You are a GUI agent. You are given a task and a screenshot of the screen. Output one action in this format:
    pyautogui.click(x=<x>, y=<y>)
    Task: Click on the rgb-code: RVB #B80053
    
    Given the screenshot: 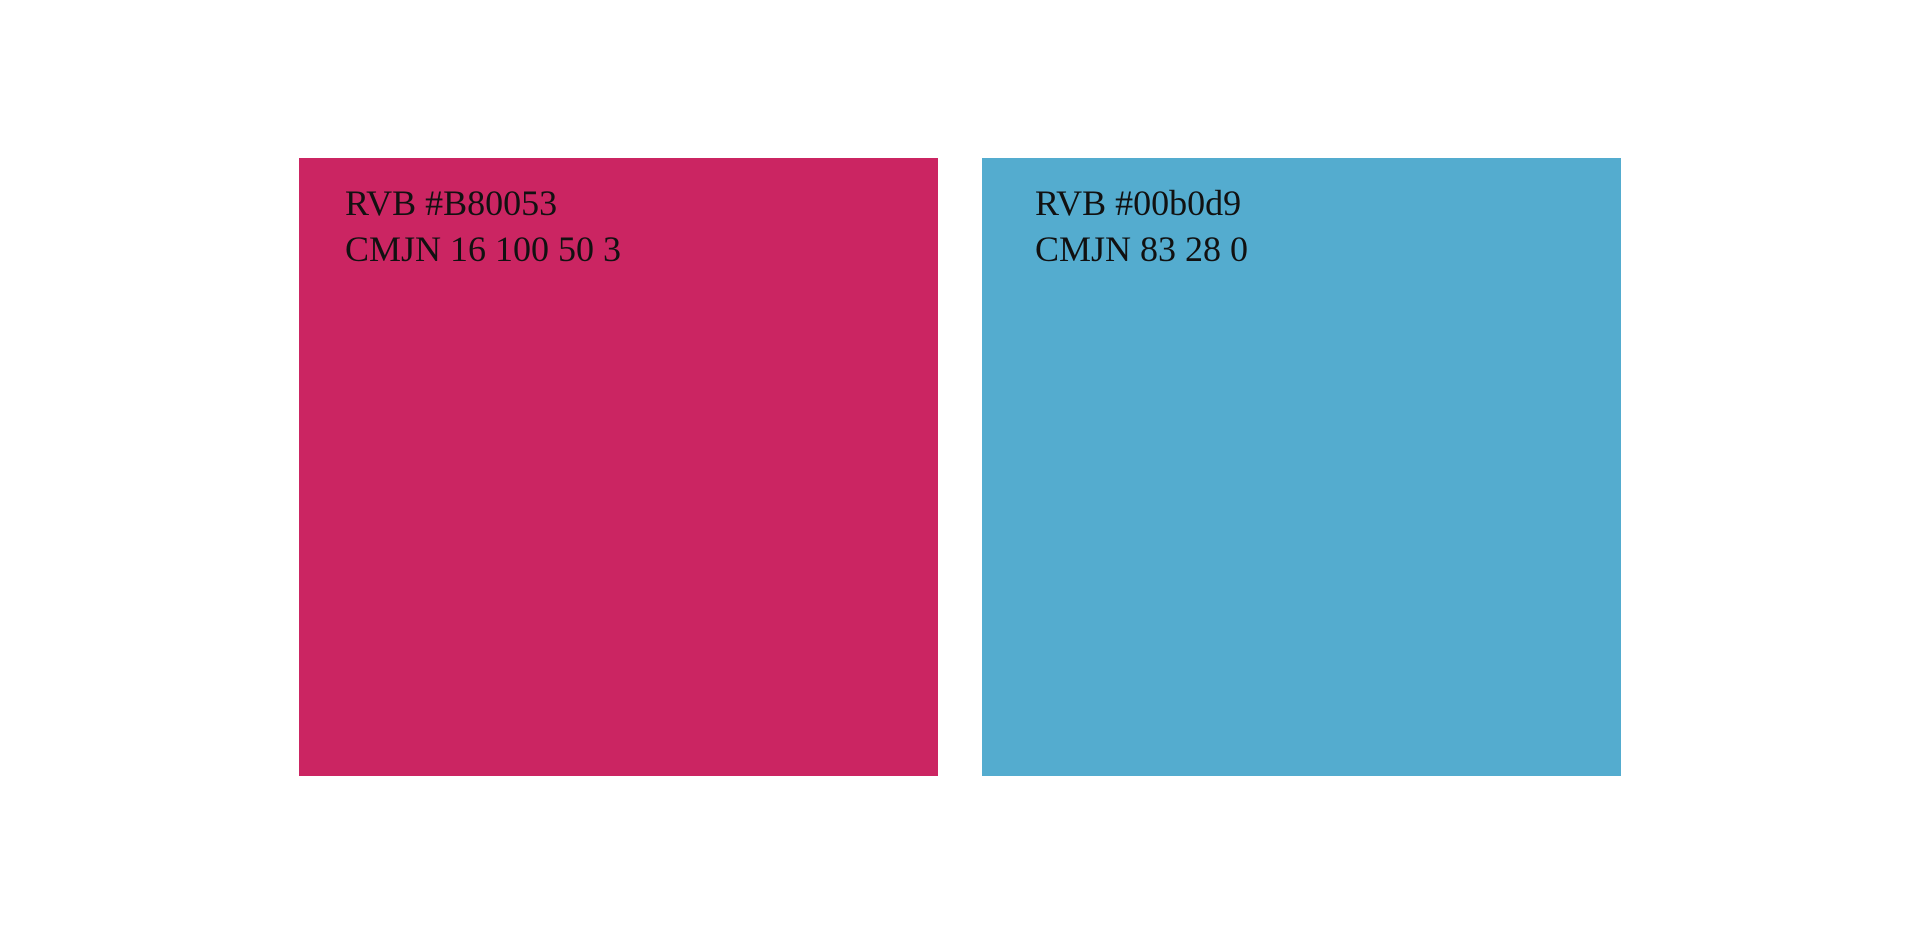 What is the action you would take?
    pyautogui.click(x=451, y=203)
    